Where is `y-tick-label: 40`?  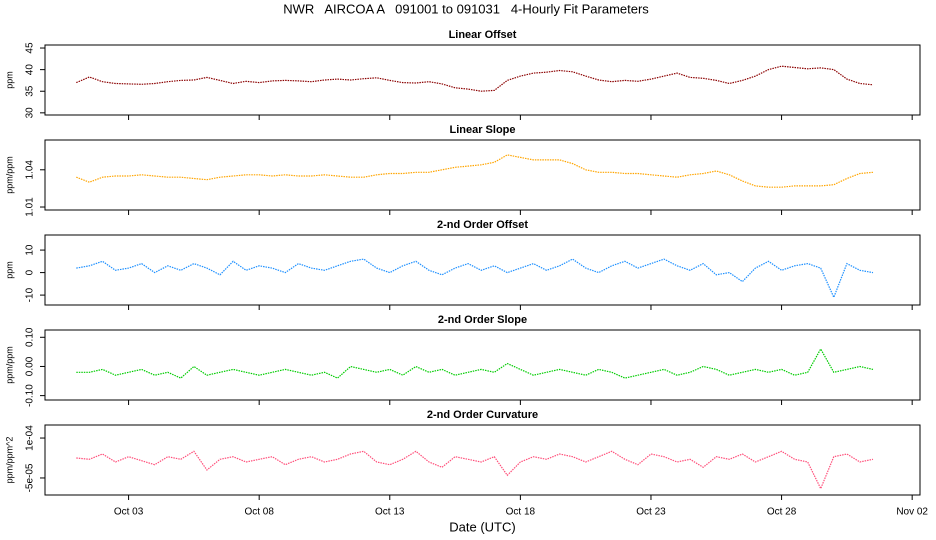
y-tick-label: 40 is located at coordinates (30, 70).